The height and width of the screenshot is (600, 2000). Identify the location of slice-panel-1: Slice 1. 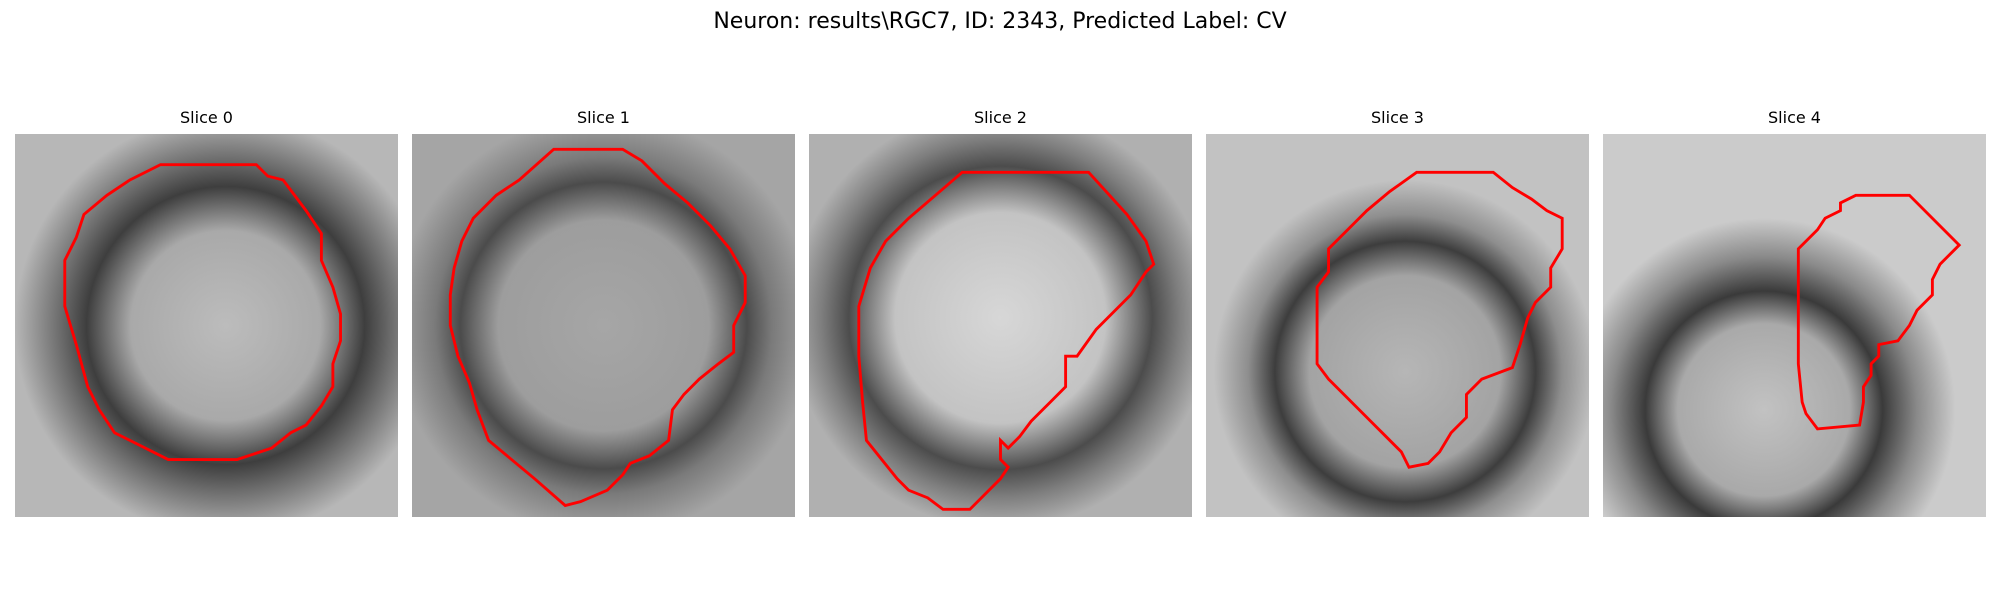
(603, 312).